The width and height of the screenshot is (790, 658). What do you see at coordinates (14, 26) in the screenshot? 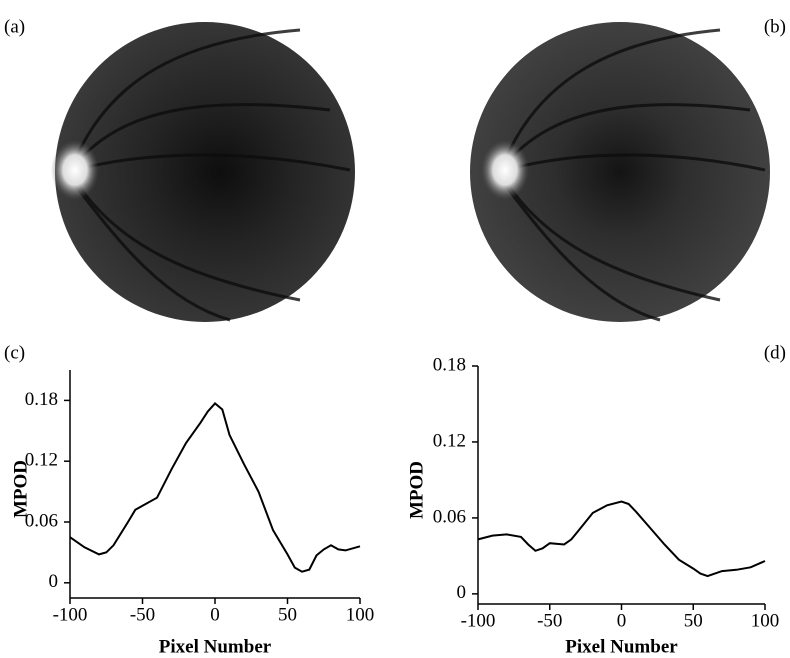
I see `panel-label: (a)` at bounding box center [14, 26].